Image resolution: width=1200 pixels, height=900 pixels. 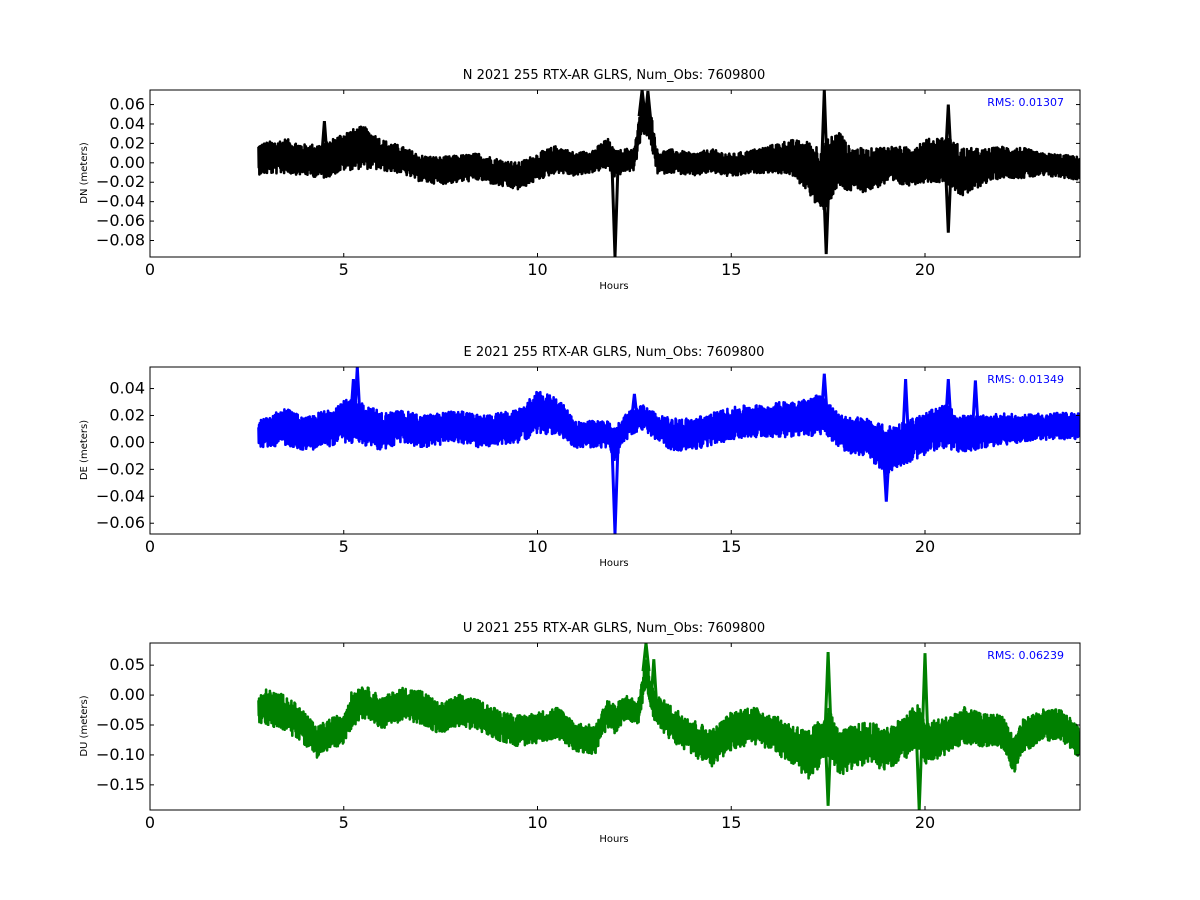 What do you see at coordinates (84, 450) in the screenshot?
I see `y-axis-label: DE (meters)` at bounding box center [84, 450].